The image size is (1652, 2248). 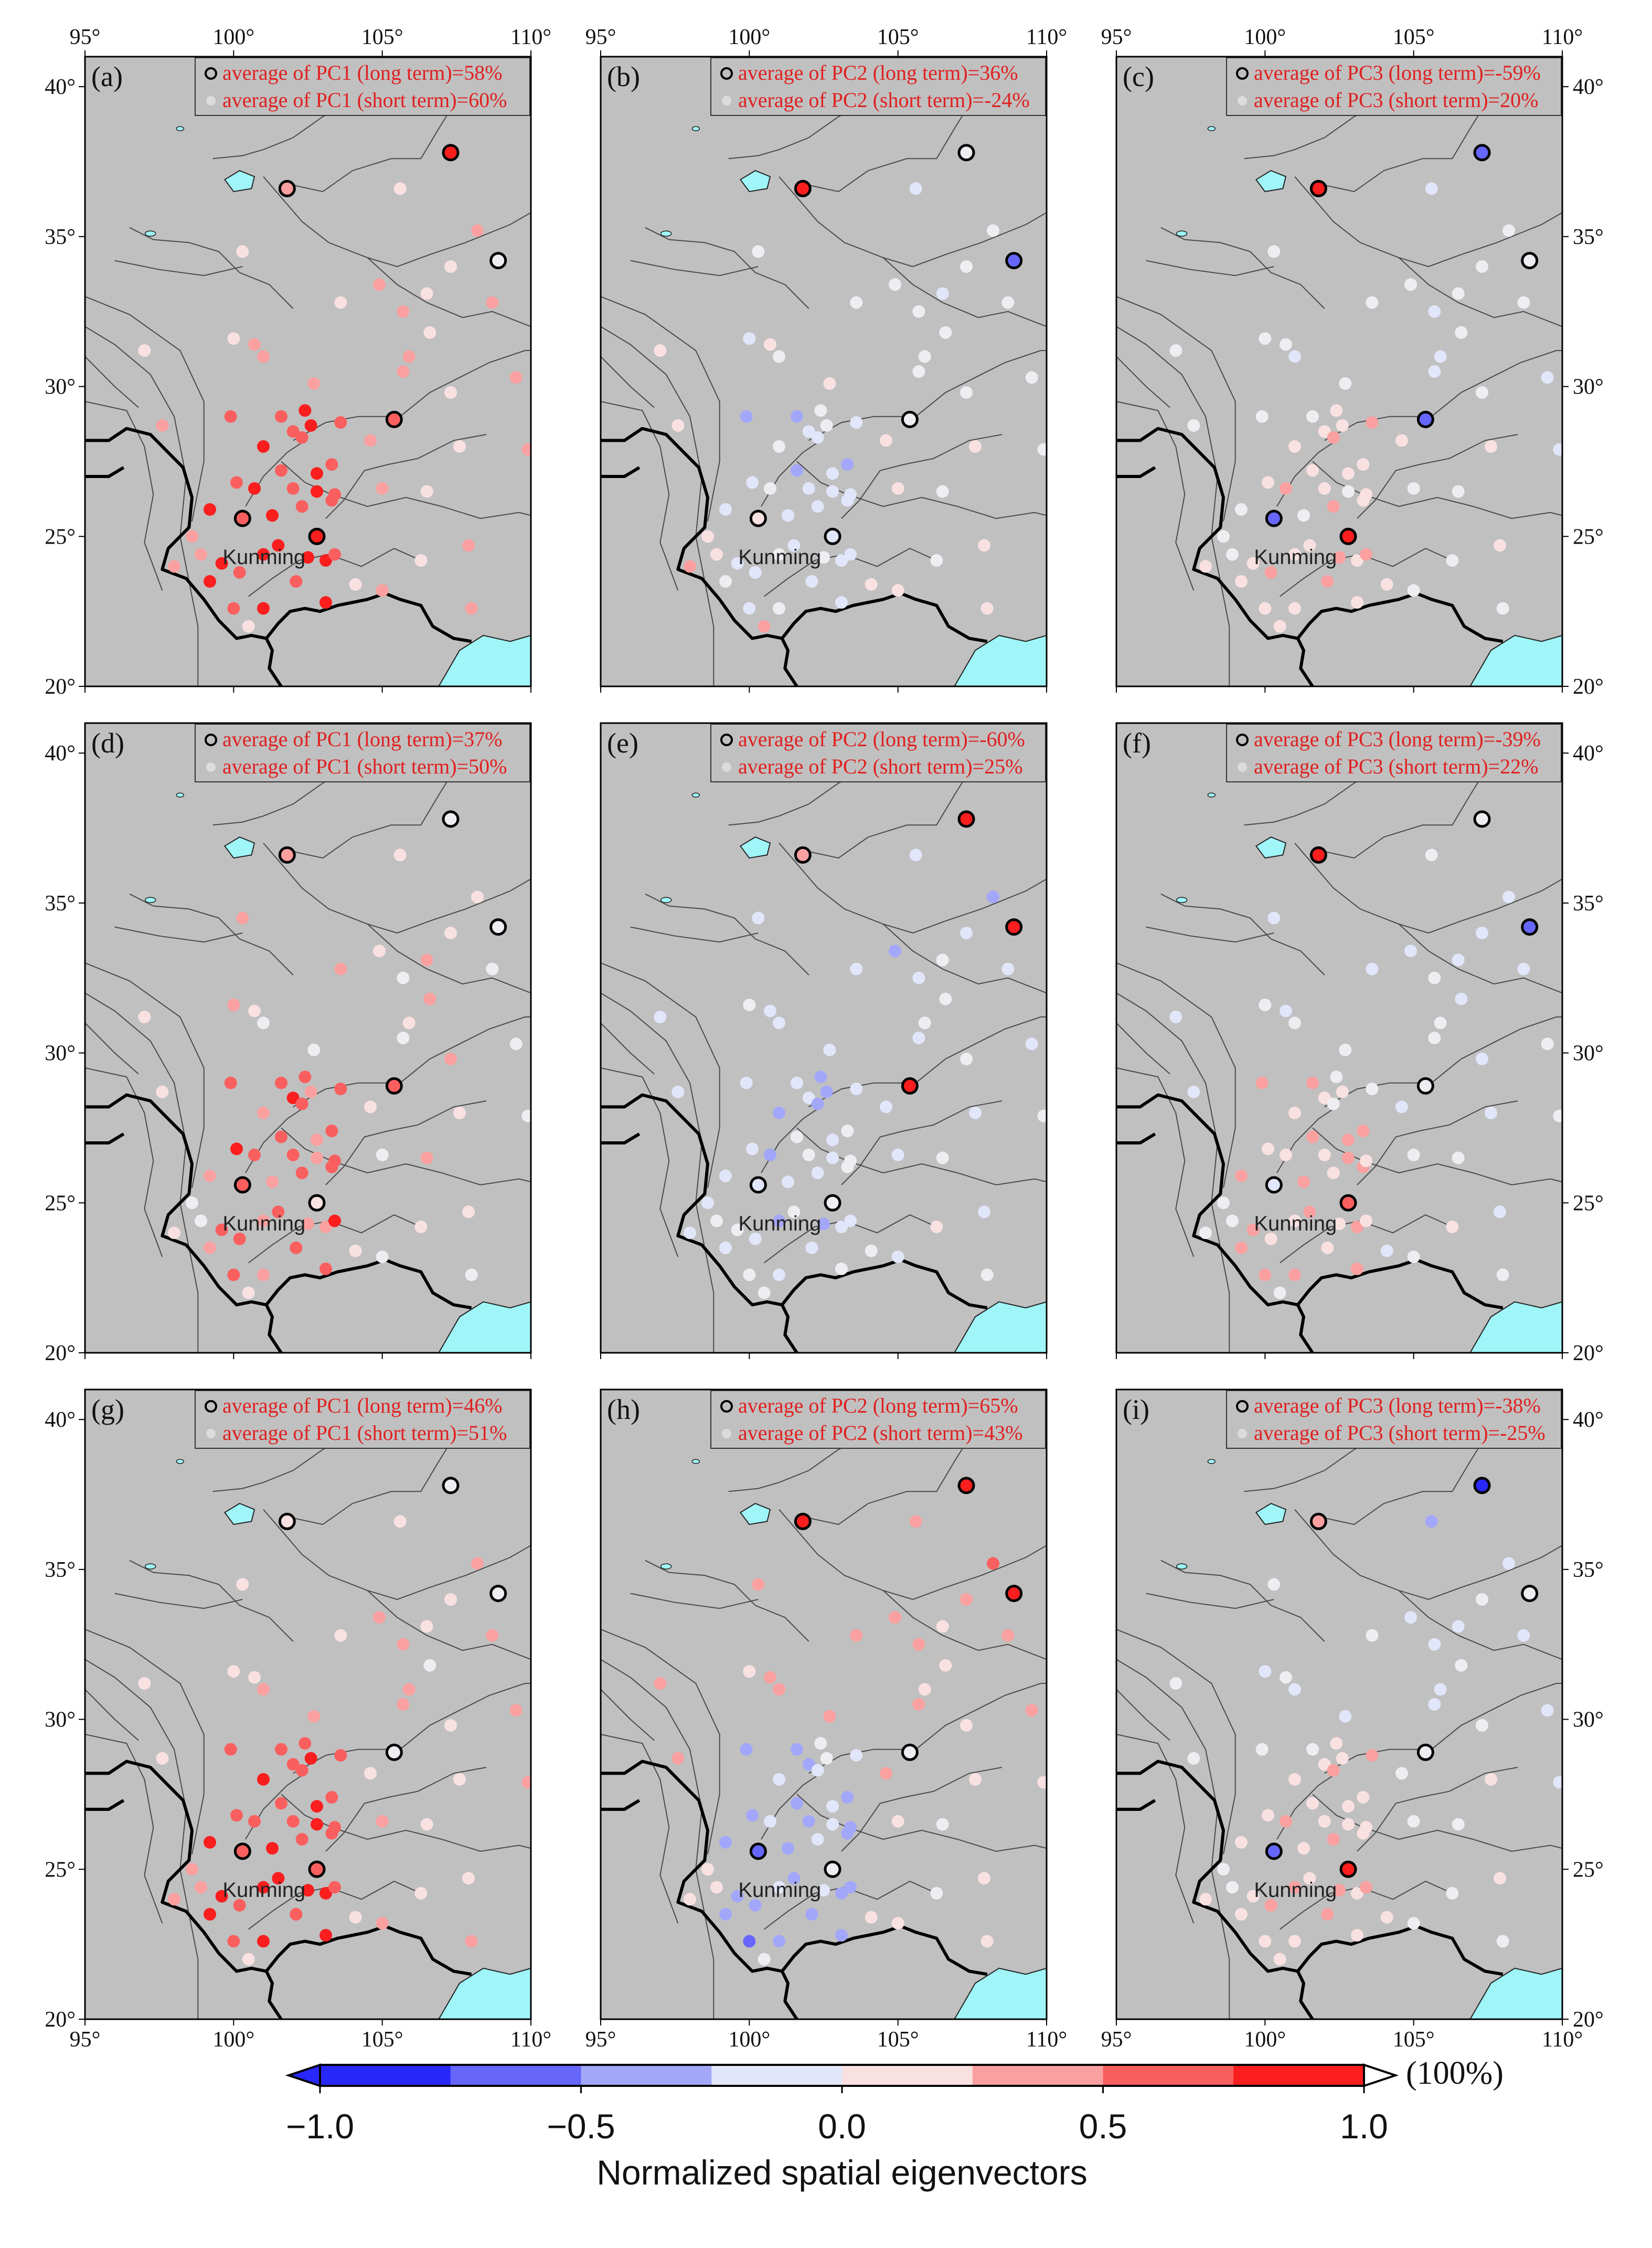 I want to click on legend-label-short: average of PC3 (short term)=-25%, so click(x=1400, y=1433).